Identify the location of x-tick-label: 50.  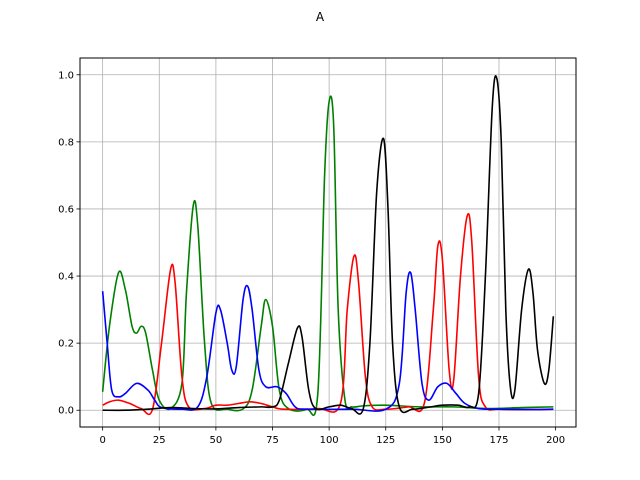
(216, 440).